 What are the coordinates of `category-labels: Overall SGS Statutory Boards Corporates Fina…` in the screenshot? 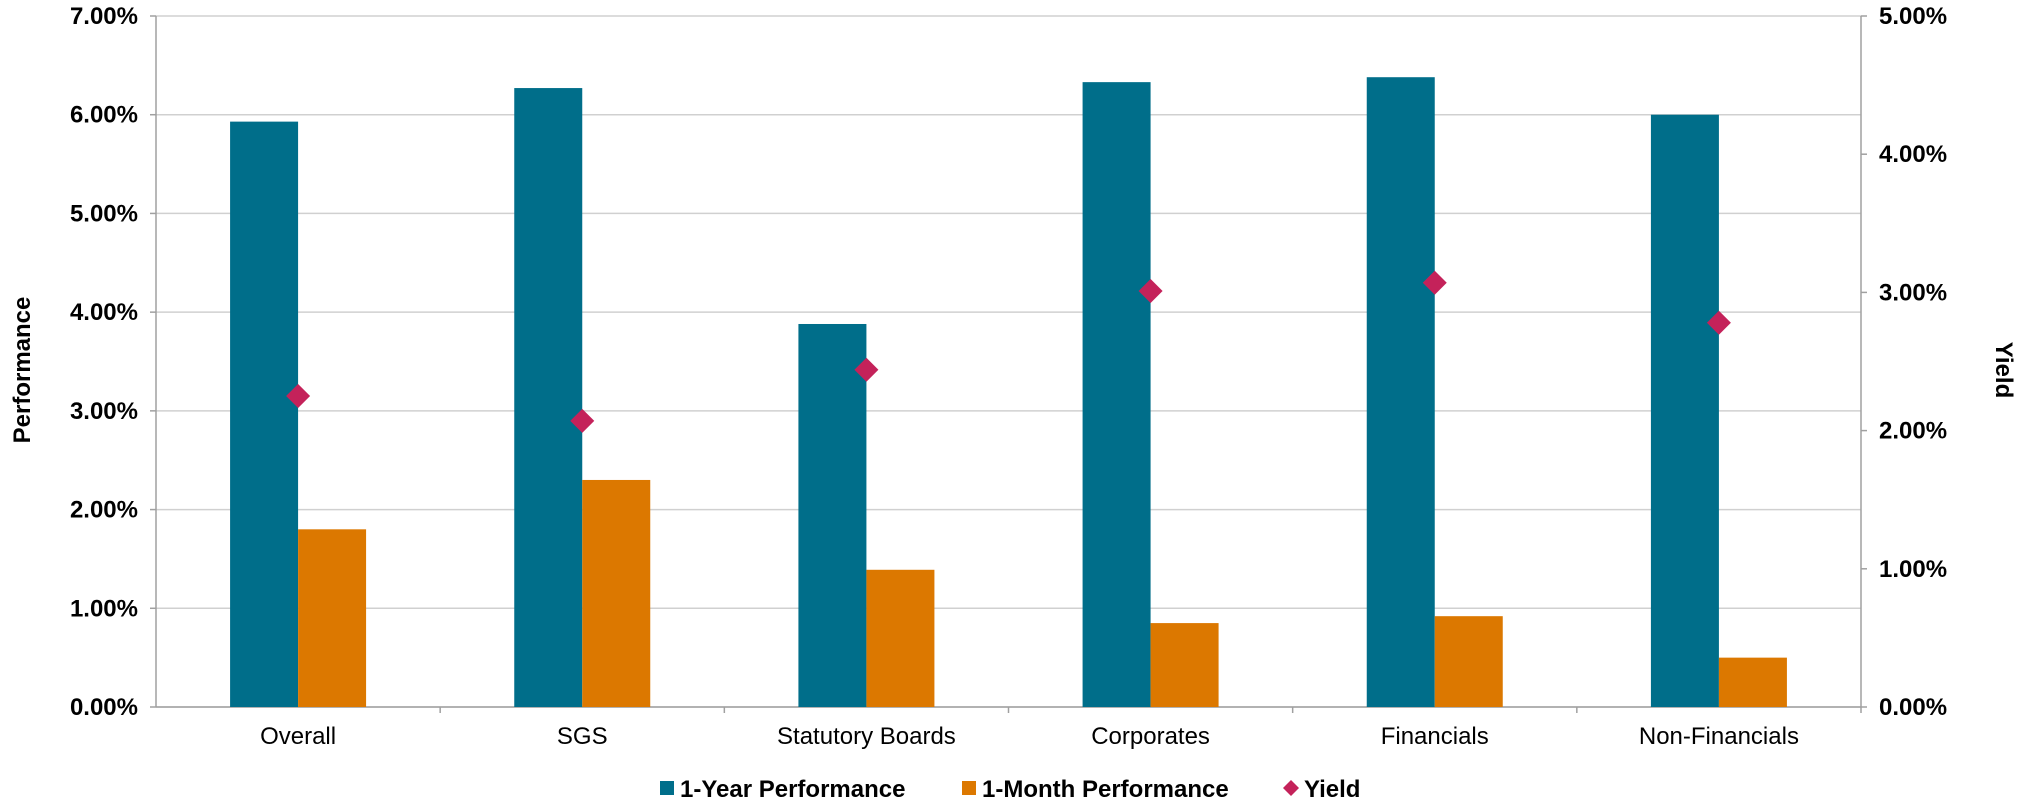 It's located at (1029, 736).